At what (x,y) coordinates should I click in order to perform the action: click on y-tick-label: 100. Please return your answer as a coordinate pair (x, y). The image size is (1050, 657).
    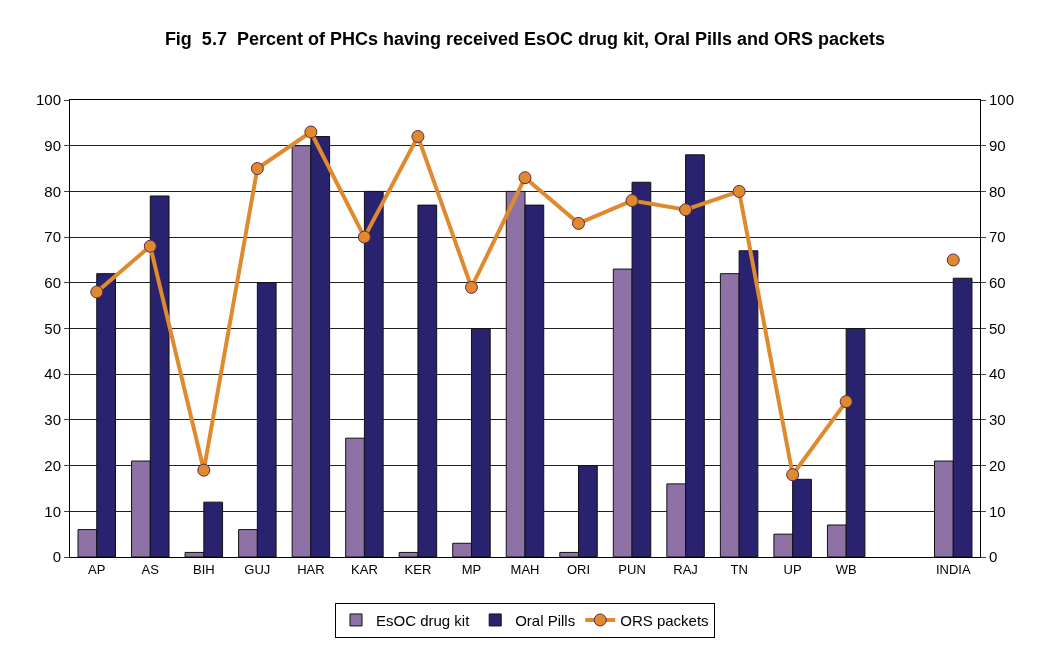
    Looking at the image, I should click on (48, 100).